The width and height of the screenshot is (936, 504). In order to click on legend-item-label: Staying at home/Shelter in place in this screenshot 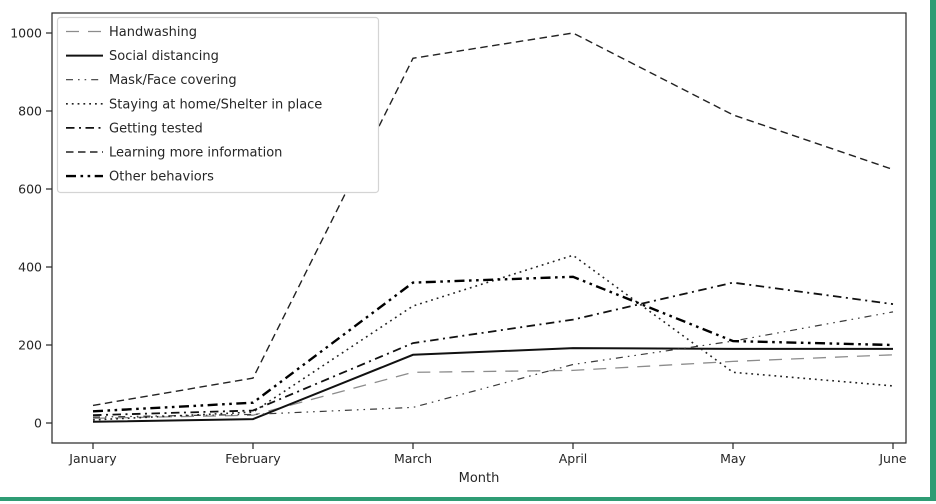, I will do `click(215, 104)`.